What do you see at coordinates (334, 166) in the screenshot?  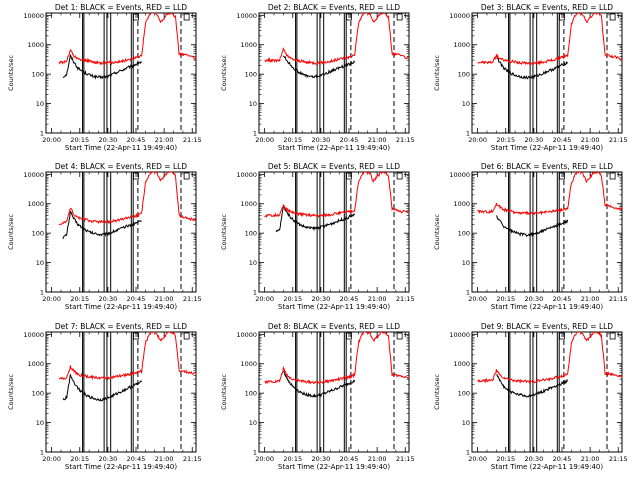 I see `panel-title: Det 5: BLACK = Events, RED = LLD` at bounding box center [334, 166].